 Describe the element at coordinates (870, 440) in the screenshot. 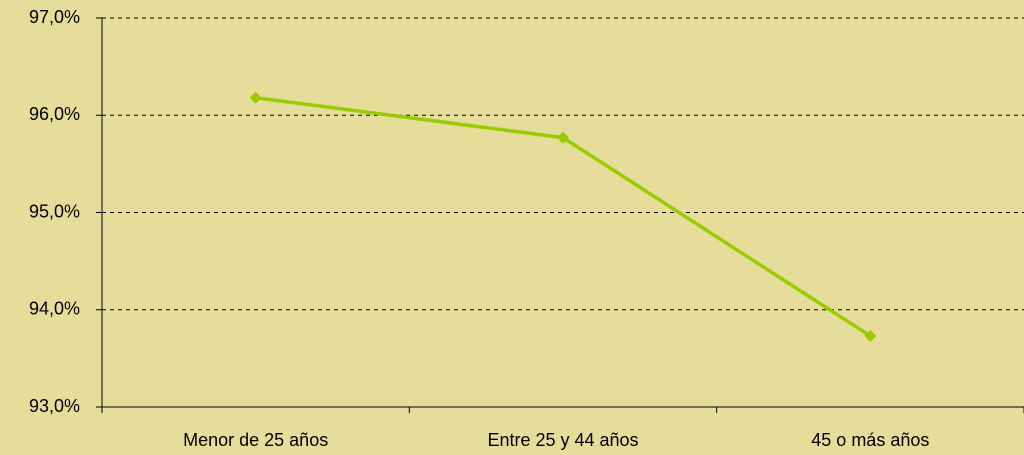

I see `x-tick-label: 45 o más años` at that location.